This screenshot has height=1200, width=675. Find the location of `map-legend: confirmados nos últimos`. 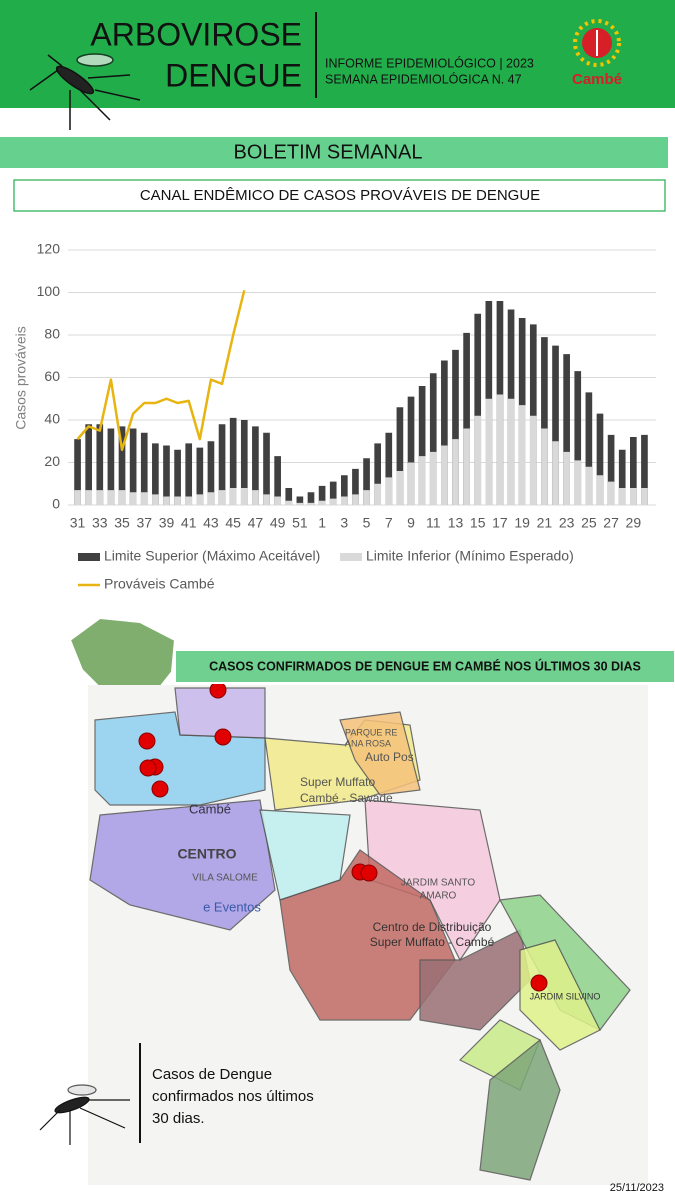

map-legend: confirmados nos últimos is located at coordinates (233, 1096).